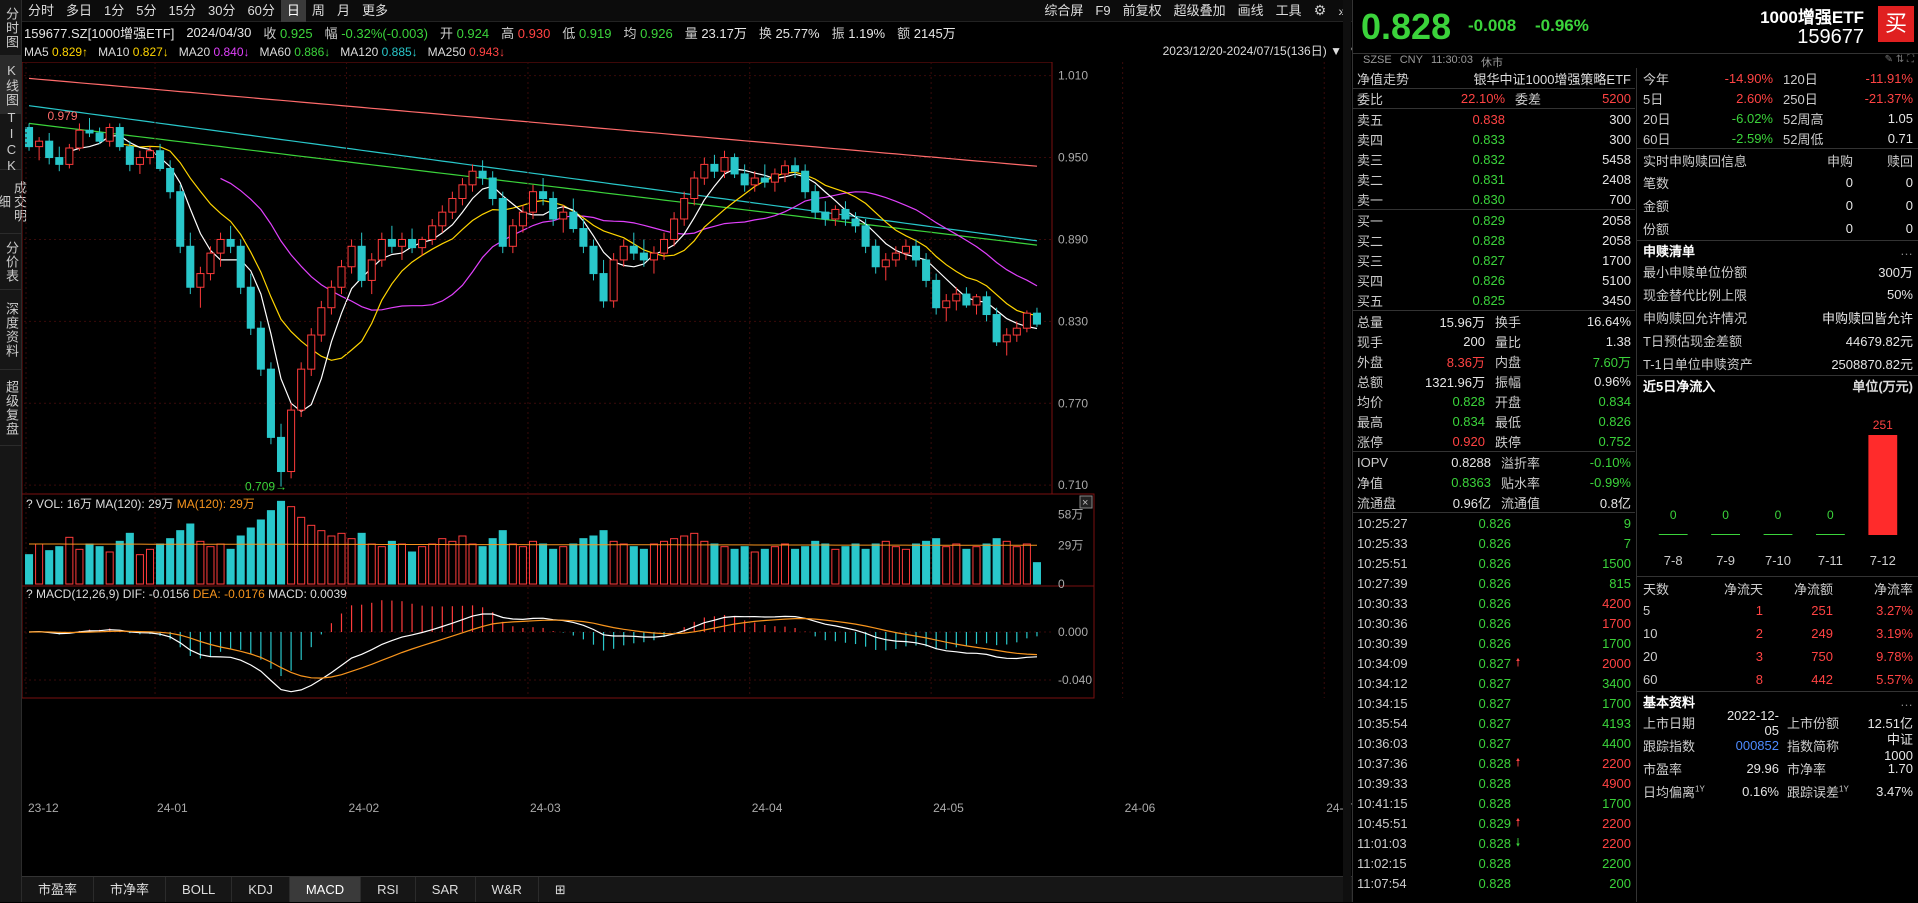 The image size is (1918, 903). Describe the element at coordinates (1347, 451) in the screenshot. I see `panel-collapse-handle` at that location.